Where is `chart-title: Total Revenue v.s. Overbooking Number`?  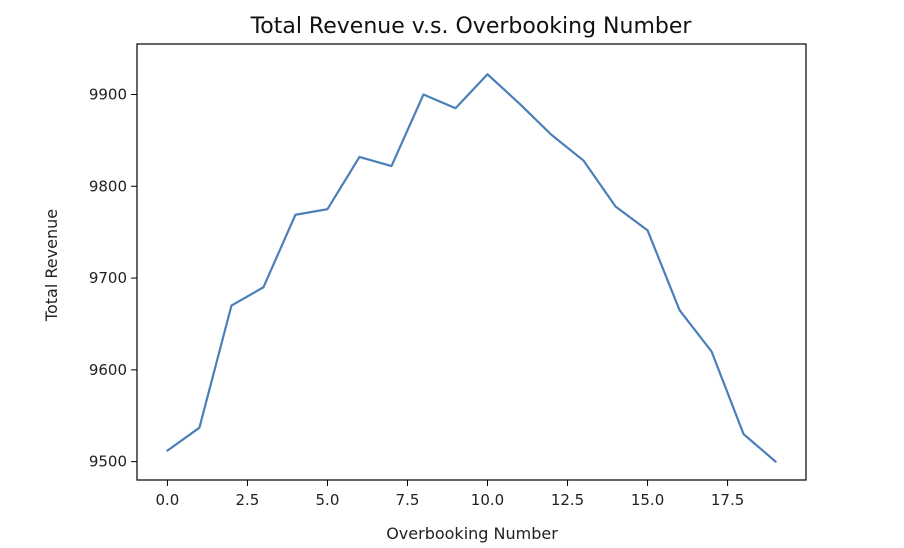
chart-title: Total Revenue v.s. Overbooking Number is located at coordinates (471, 26).